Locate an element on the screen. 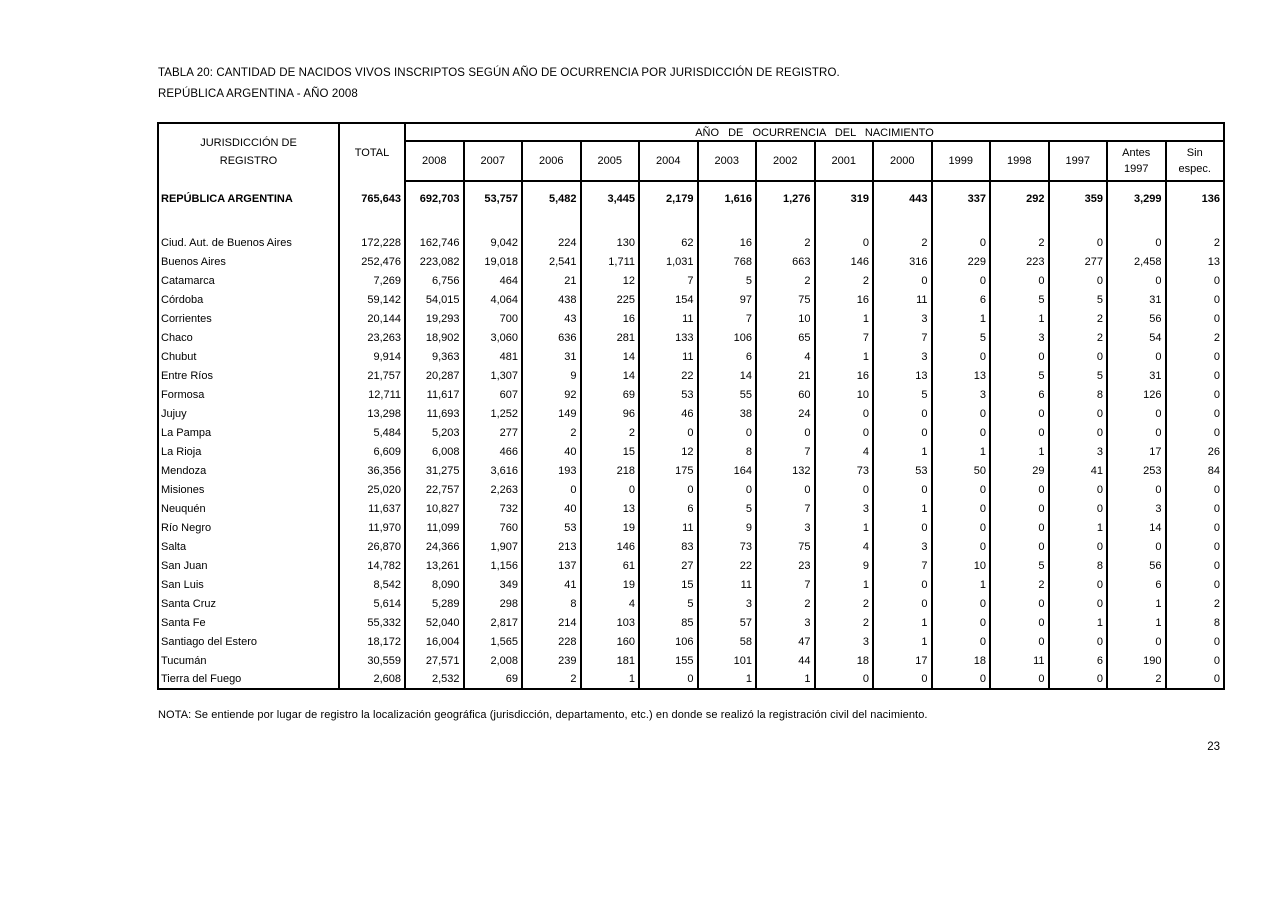 The height and width of the screenshot is (905, 1280). table-cell: 10,827 is located at coordinates (434, 508).